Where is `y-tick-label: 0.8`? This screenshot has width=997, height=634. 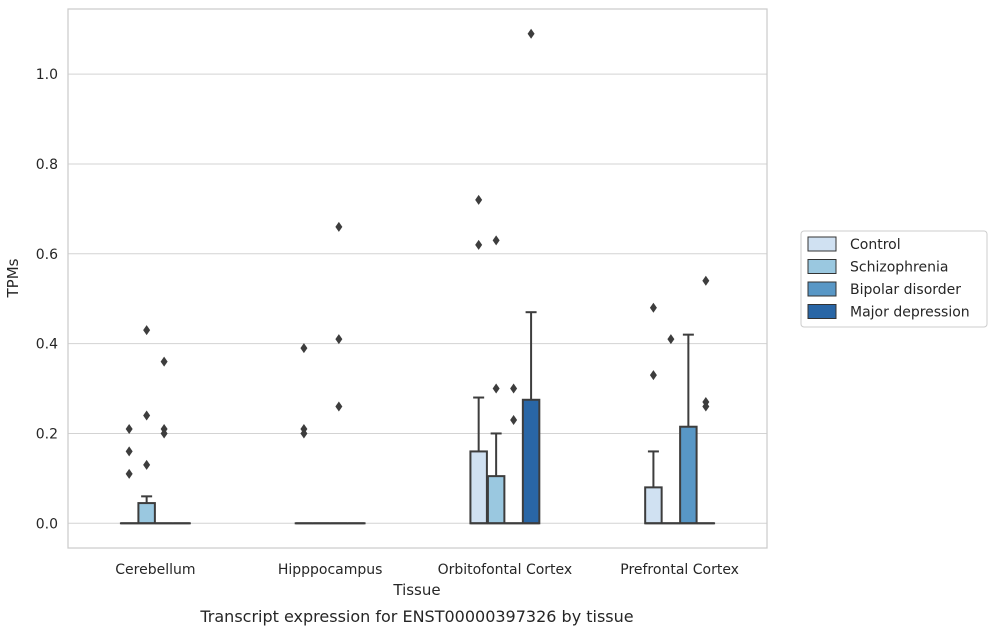
y-tick-label: 0.8 is located at coordinates (47, 165).